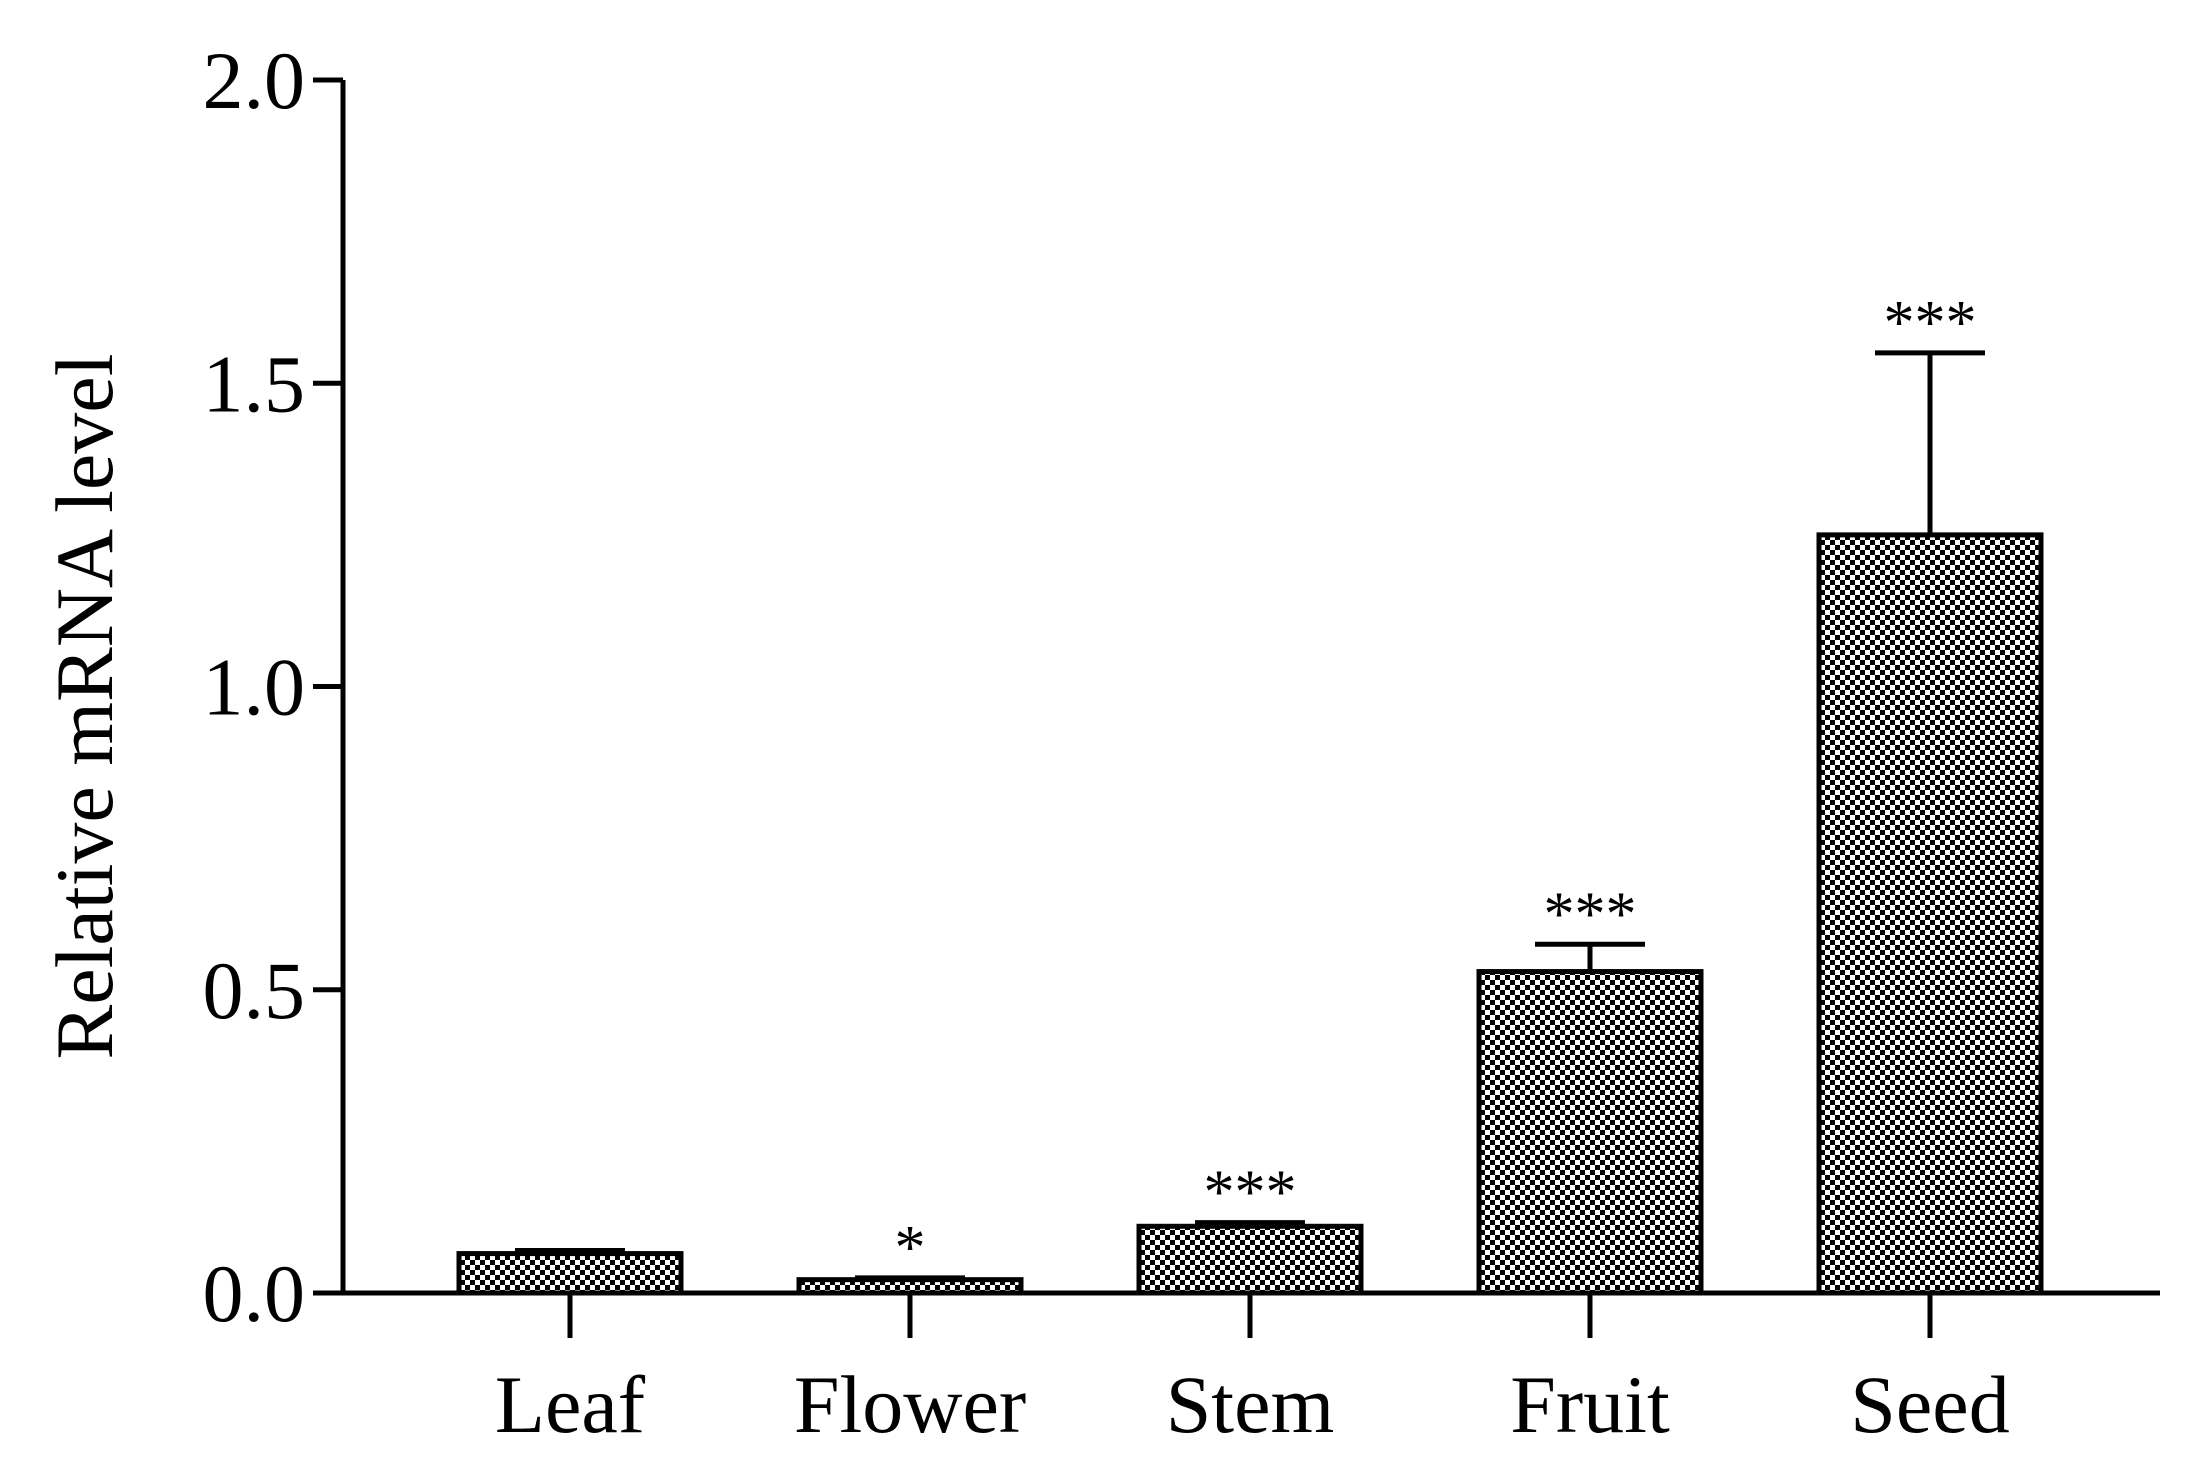 The width and height of the screenshot is (2199, 1481). What do you see at coordinates (1590, 914) in the screenshot?
I see `significance-fruit: ***` at bounding box center [1590, 914].